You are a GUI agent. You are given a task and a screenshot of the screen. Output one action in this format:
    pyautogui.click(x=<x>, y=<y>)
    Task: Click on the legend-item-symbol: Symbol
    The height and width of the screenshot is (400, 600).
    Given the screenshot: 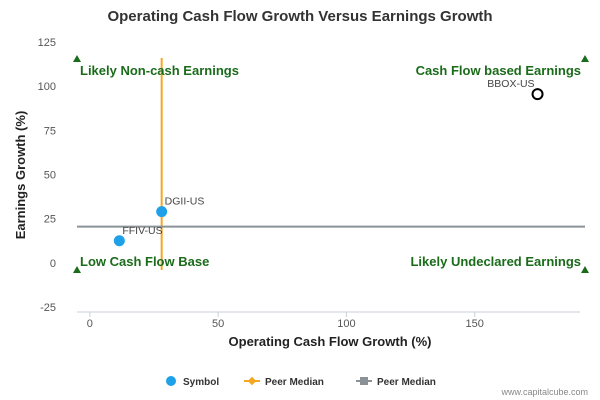 What is the action you would take?
    pyautogui.click(x=192, y=382)
    